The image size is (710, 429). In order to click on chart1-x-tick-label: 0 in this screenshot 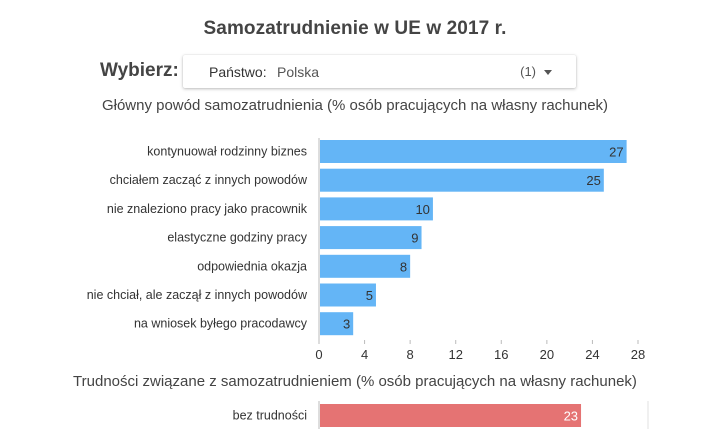, I will do `click(318, 354)`.